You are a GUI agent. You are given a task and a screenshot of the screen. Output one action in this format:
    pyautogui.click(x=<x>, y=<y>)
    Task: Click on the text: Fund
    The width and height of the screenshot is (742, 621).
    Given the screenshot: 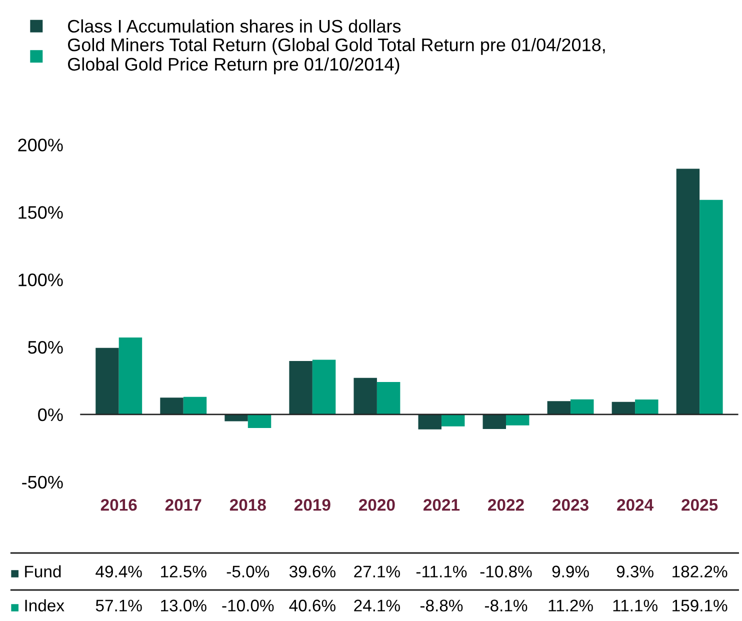 What is the action you would take?
    pyautogui.click(x=43, y=571)
    